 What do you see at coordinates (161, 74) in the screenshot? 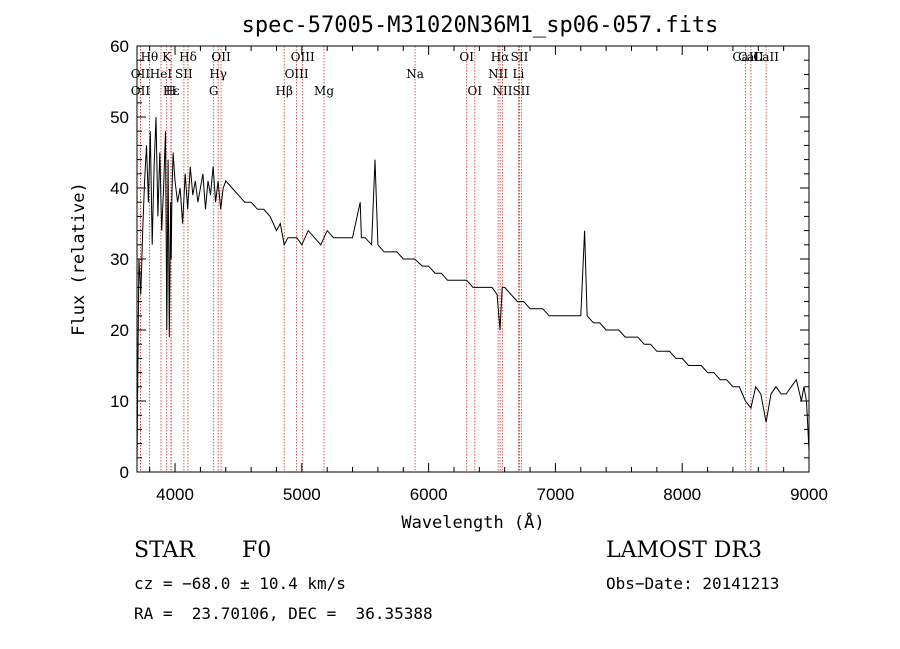
I see `line-marker-label: HeI` at bounding box center [161, 74].